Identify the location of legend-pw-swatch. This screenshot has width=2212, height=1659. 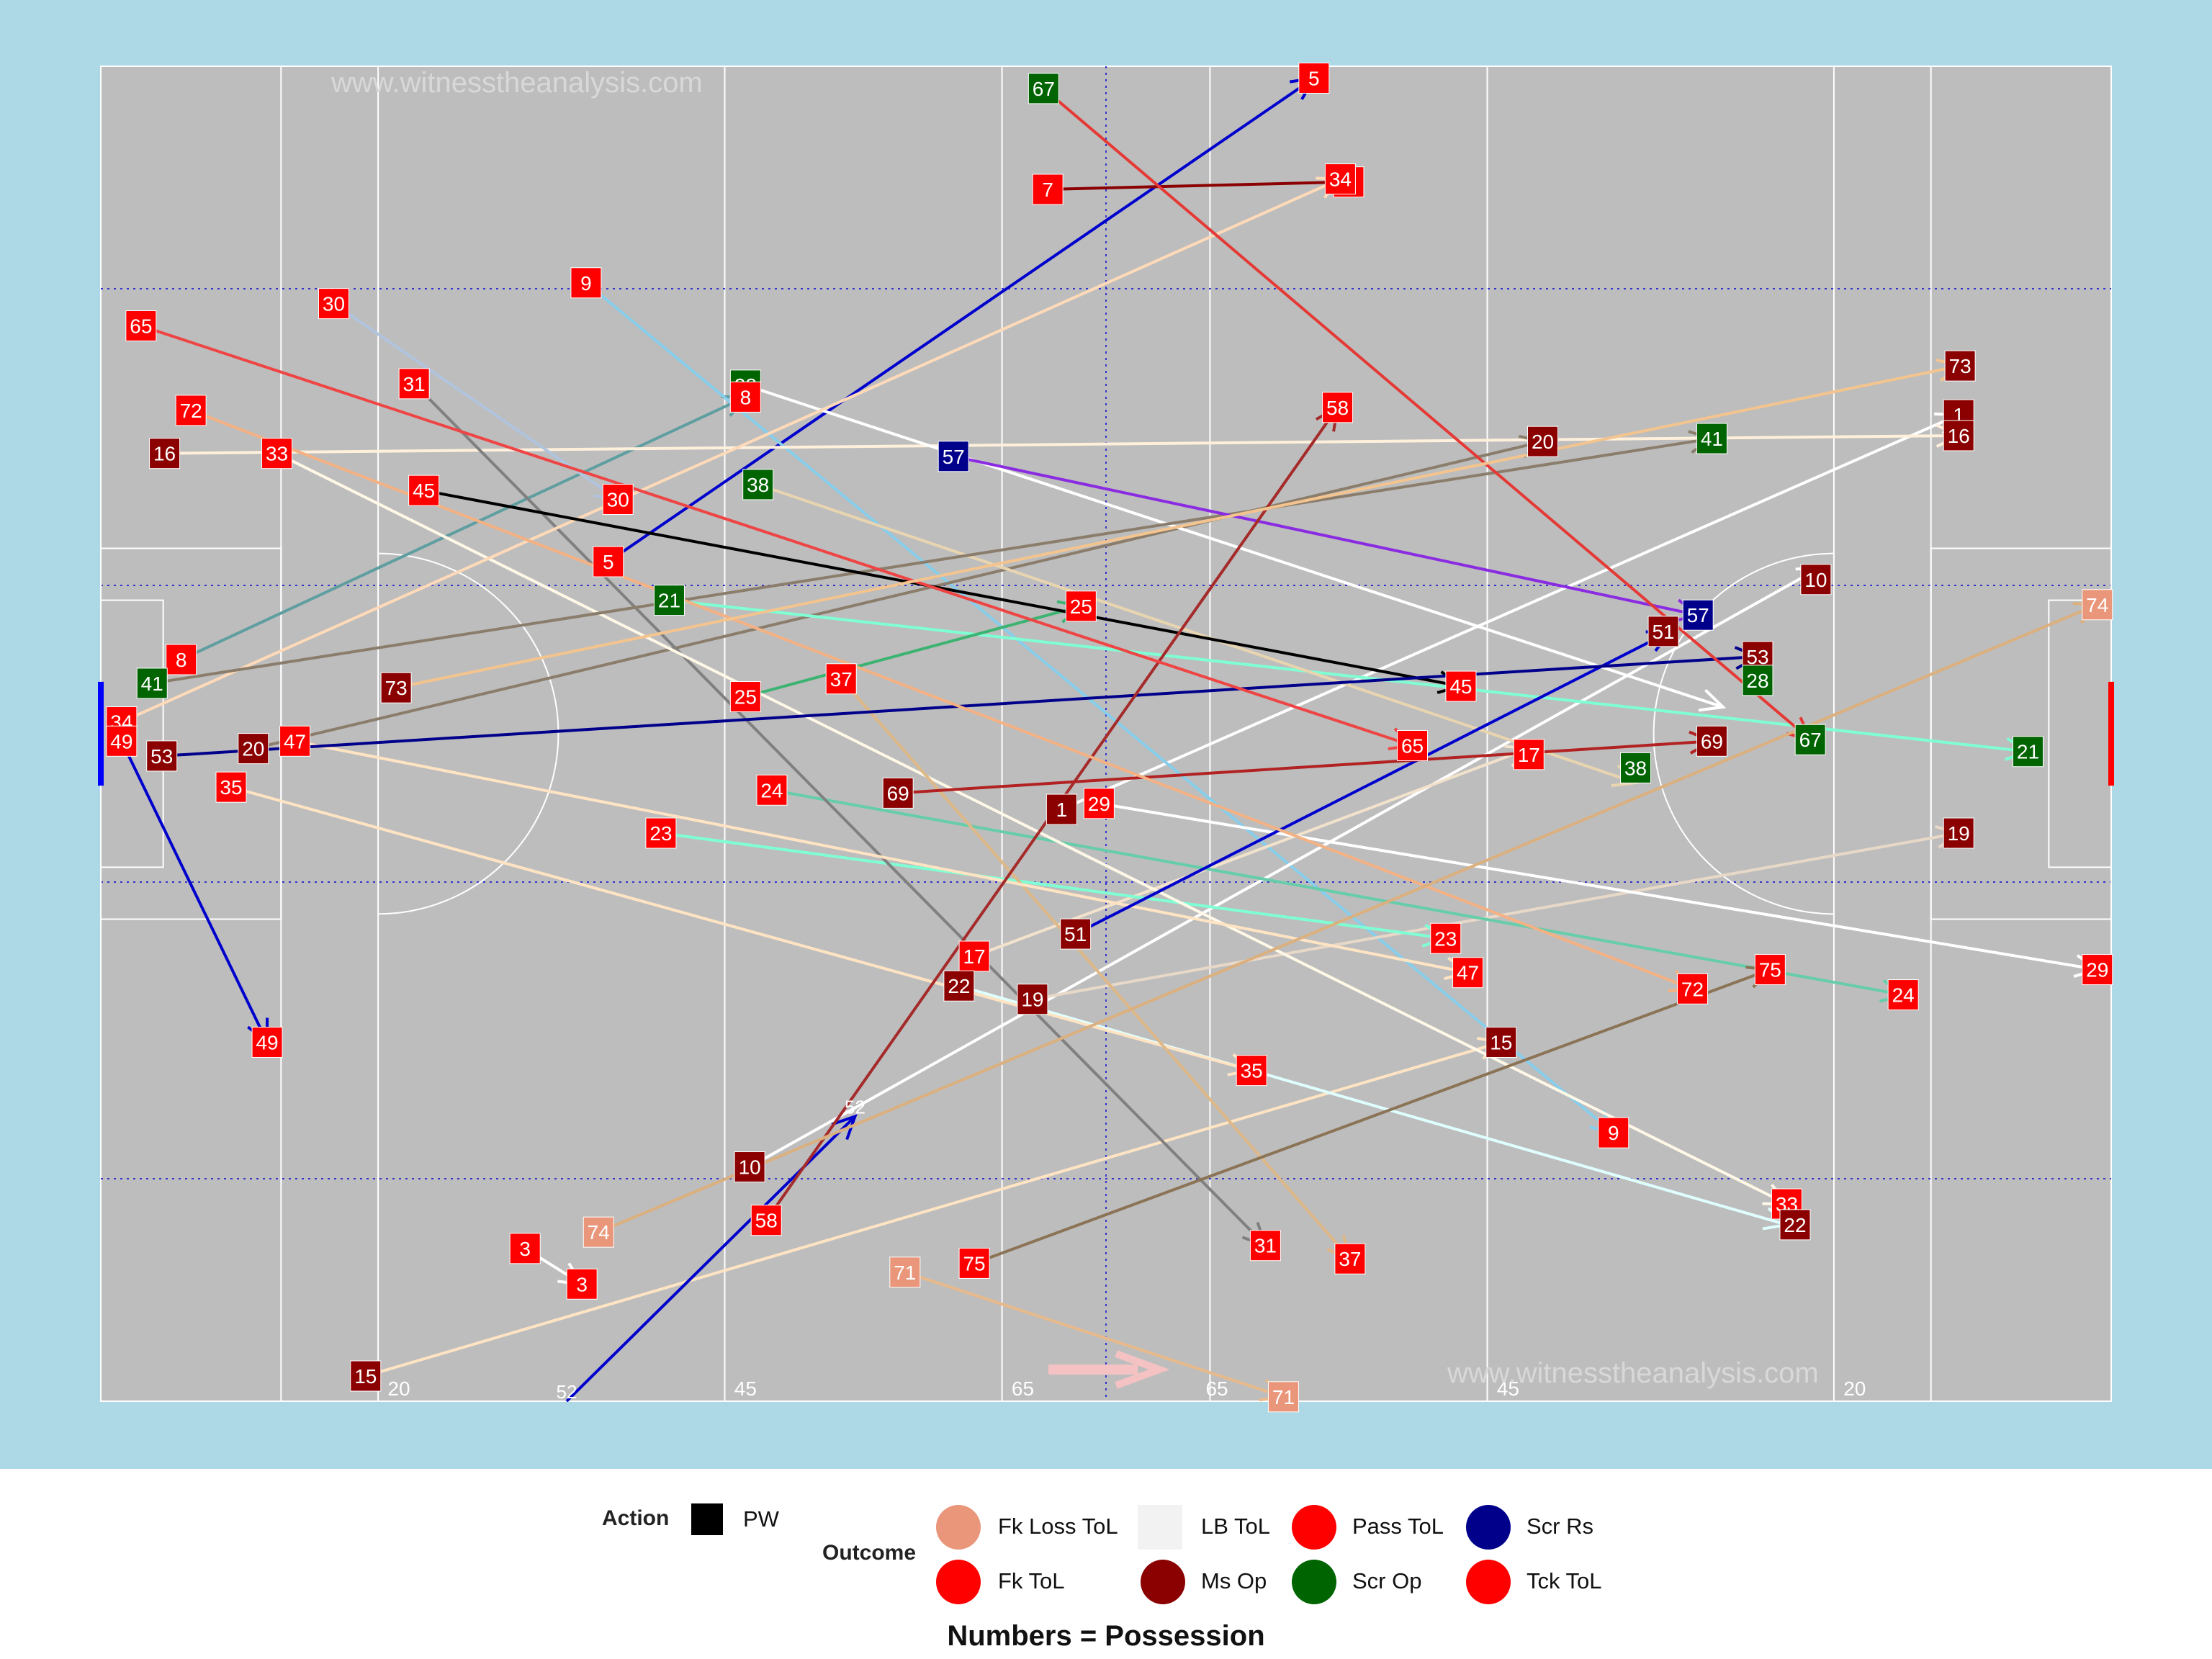
(707, 1519).